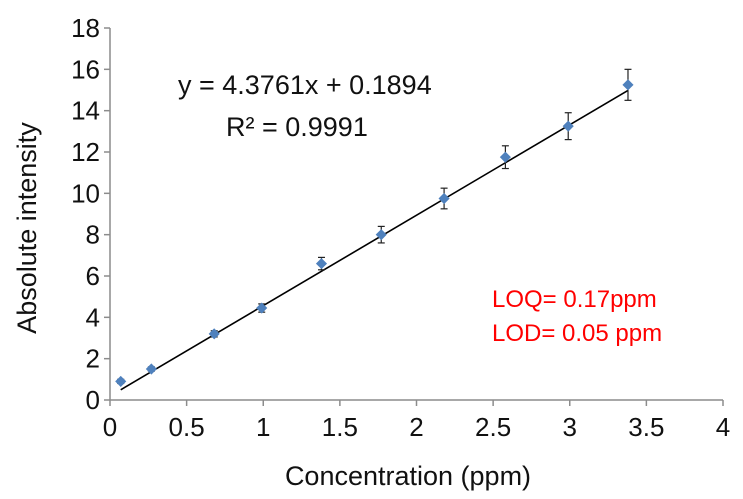  Describe the element at coordinates (493, 427) in the screenshot. I see `x-tick-label: 2.5` at that location.